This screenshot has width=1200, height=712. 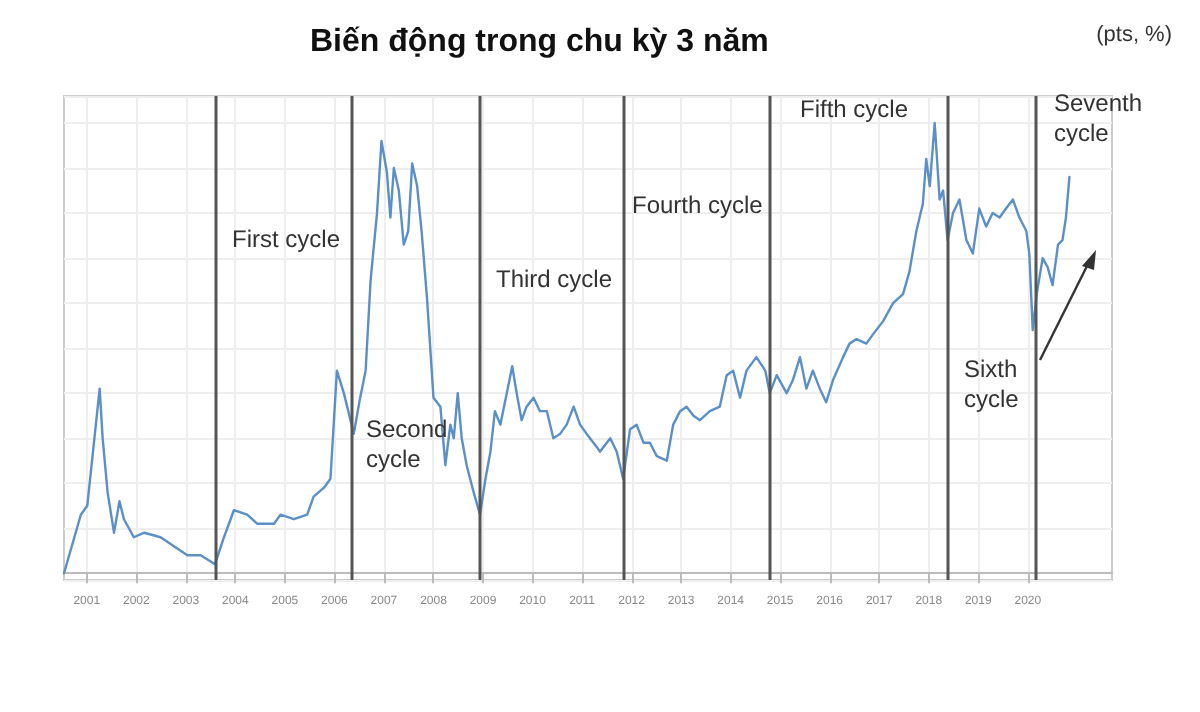 What do you see at coordinates (854, 109) in the screenshot?
I see `annotation: Fifth cycle` at bounding box center [854, 109].